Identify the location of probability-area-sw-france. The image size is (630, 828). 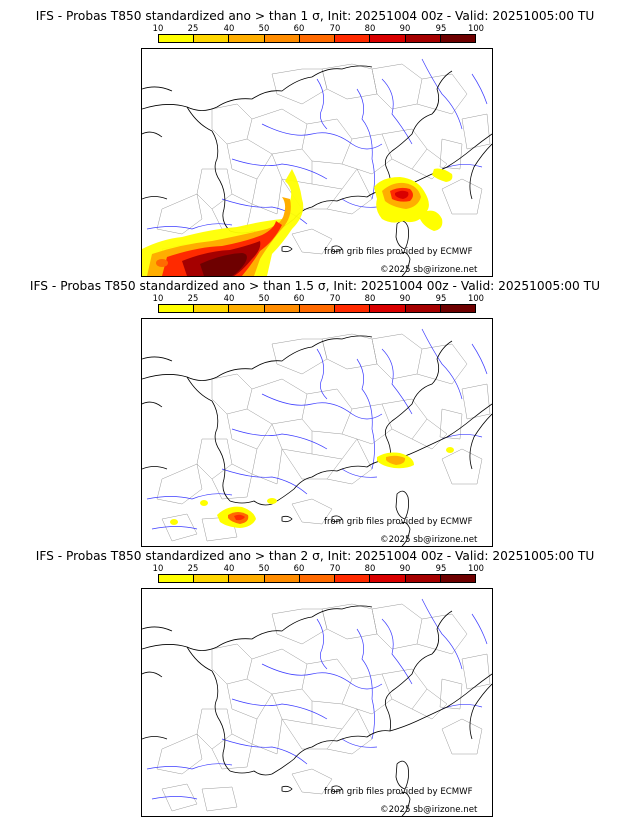
(223, 513).